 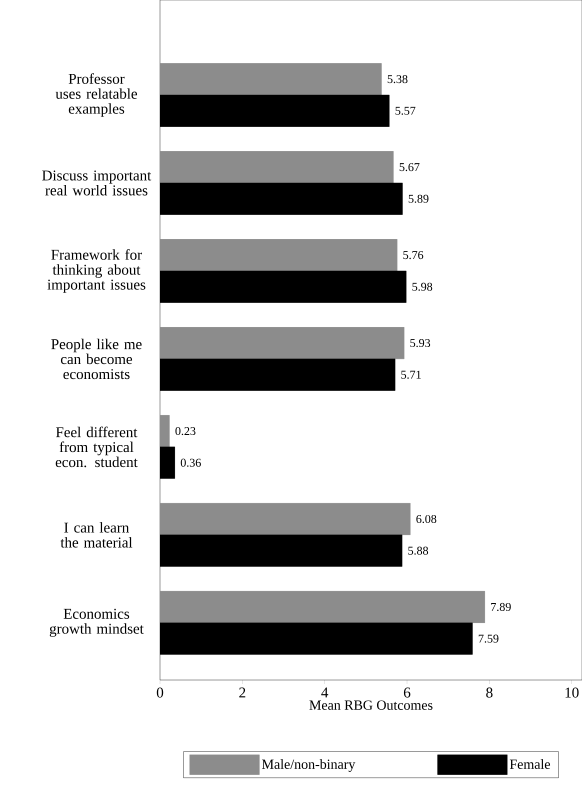 What do you see at coordinates (501, 607) in the screenshot?
I see `data-label: 7.89` at bounding box center [501, 607].